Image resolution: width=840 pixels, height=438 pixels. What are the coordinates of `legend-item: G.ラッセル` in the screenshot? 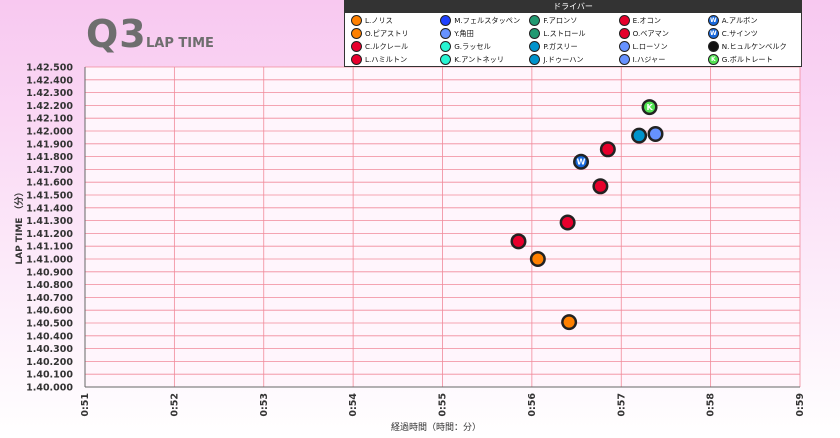 It's located at (484, 46).